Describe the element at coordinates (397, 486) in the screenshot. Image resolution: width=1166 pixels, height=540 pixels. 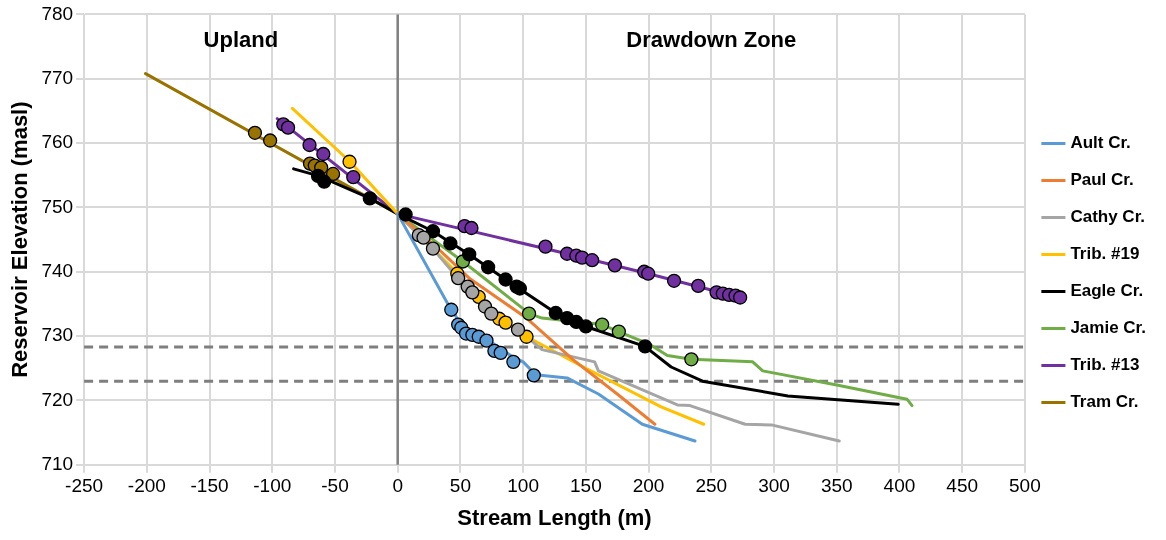
I see `x-tick-label: 0` at that location.